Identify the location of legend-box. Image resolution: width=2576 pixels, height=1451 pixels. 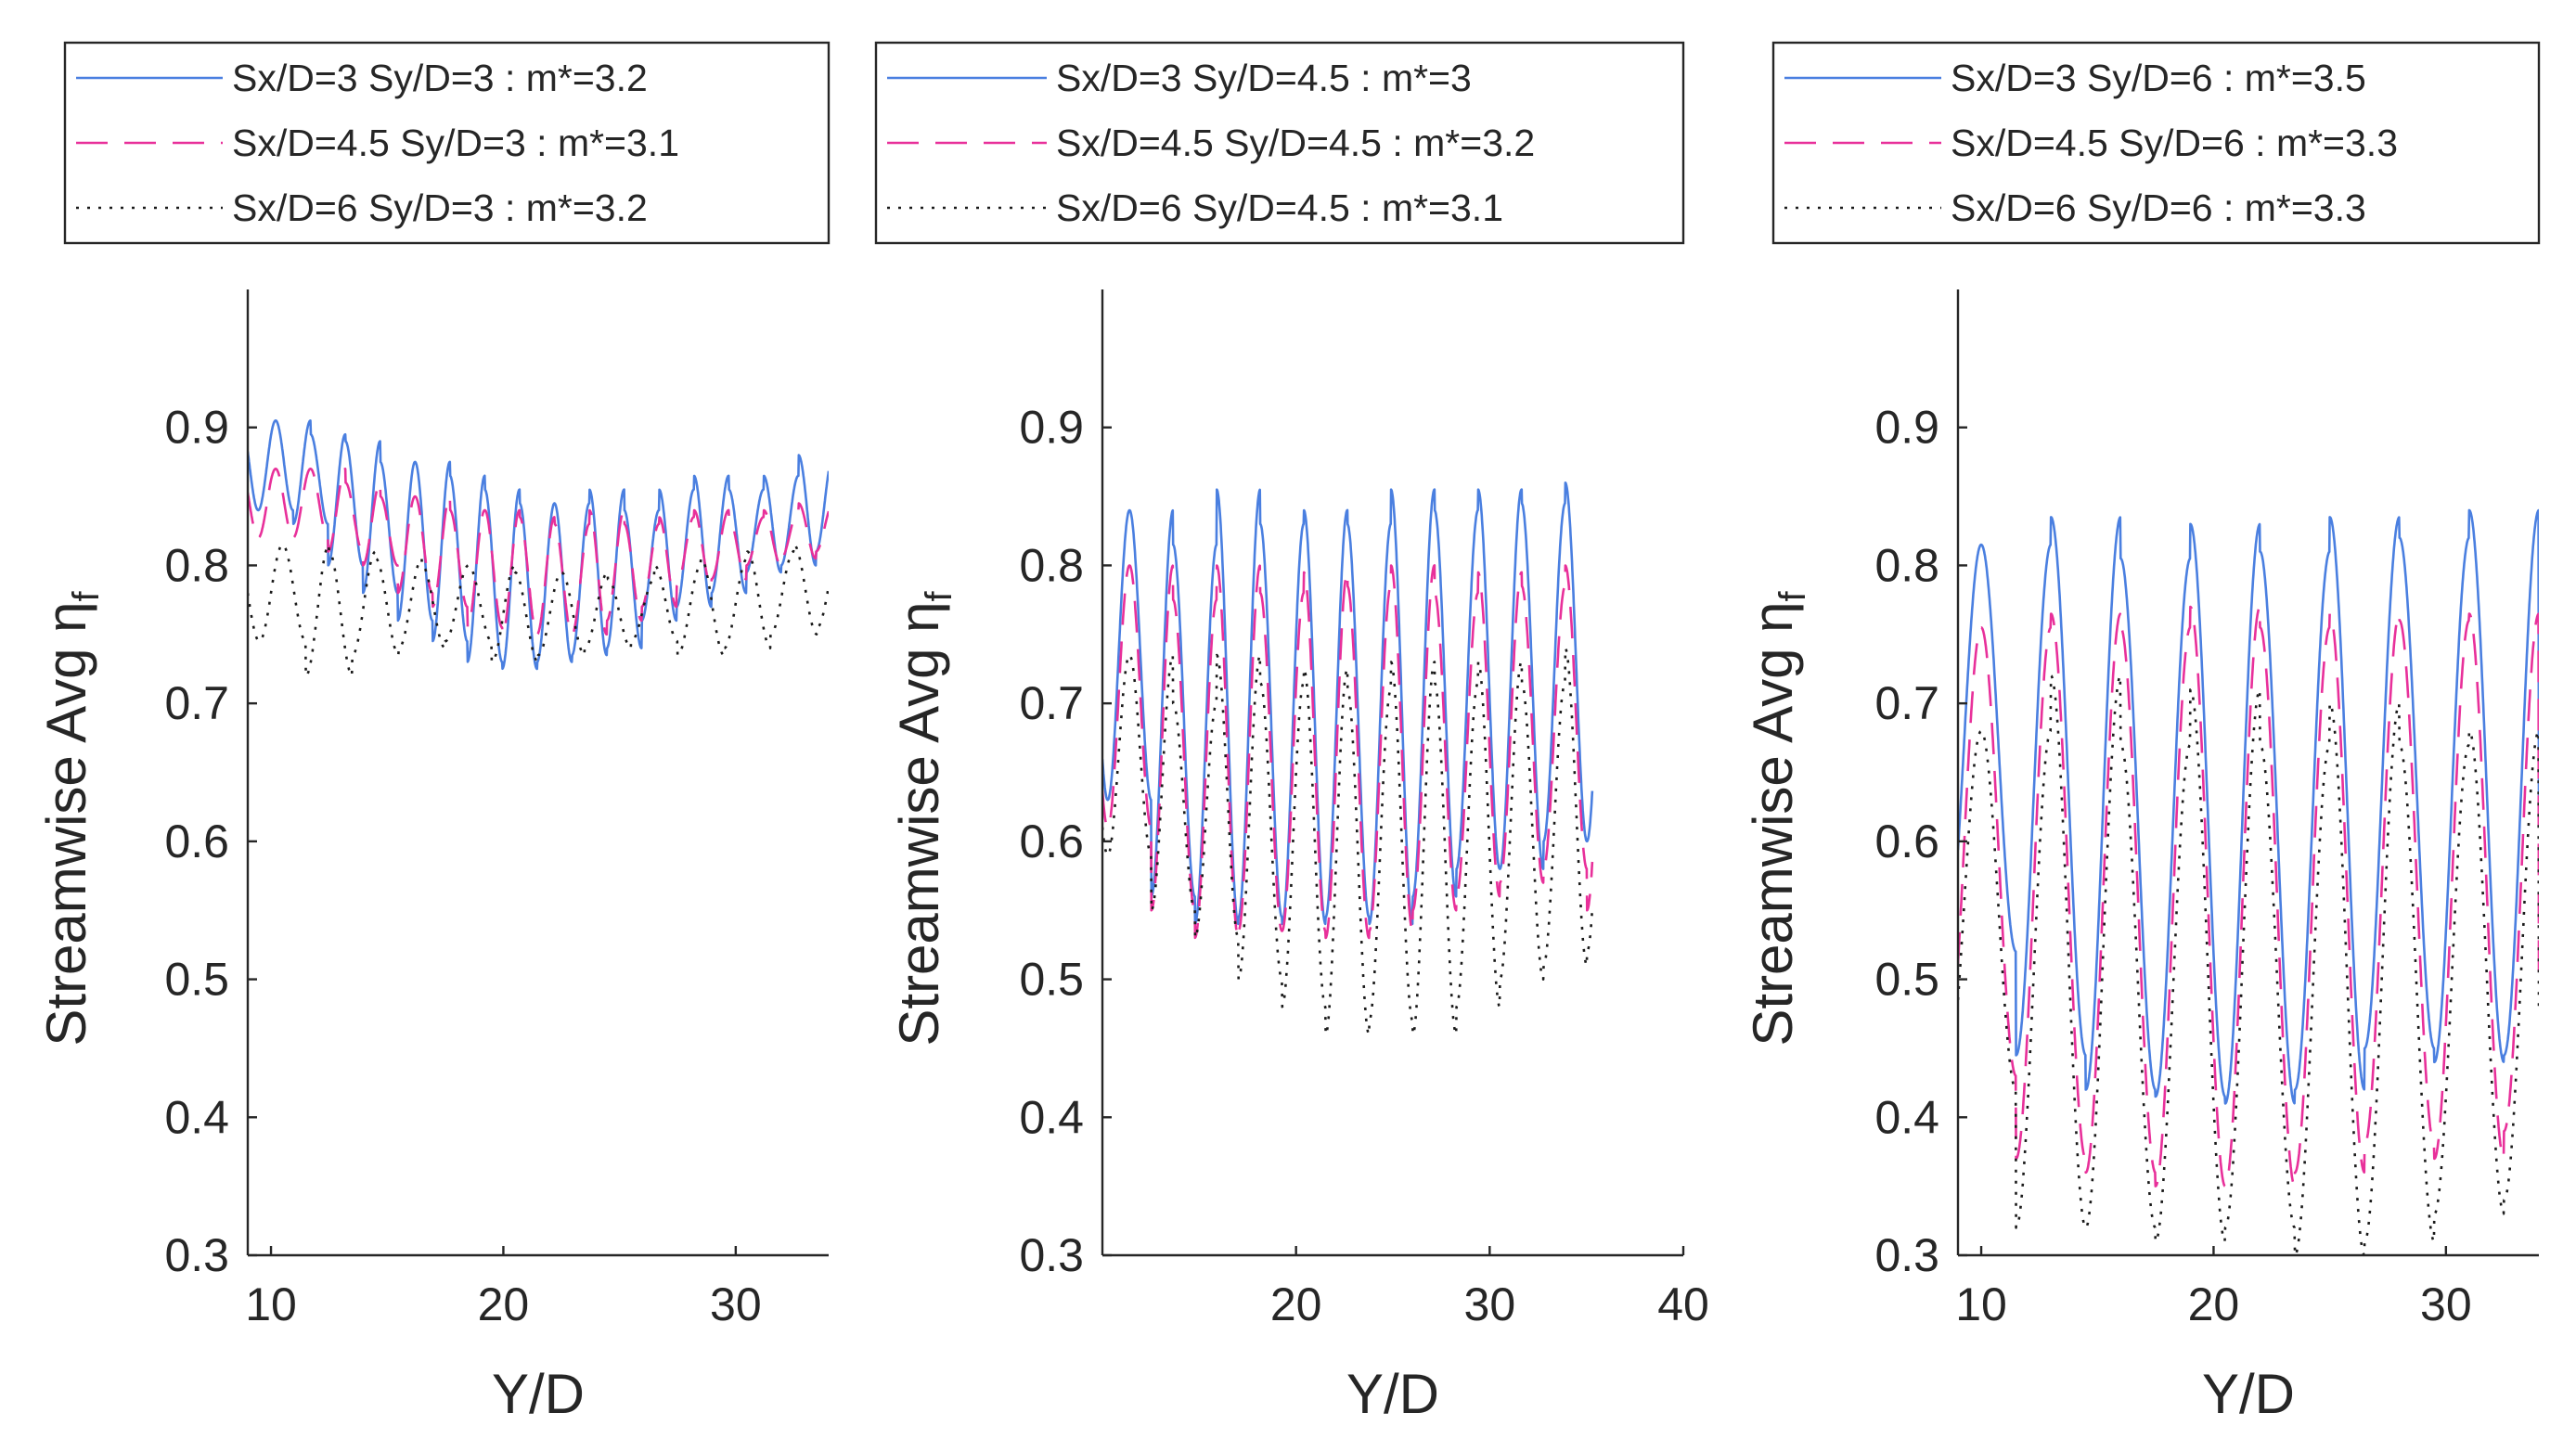
(447, 143).